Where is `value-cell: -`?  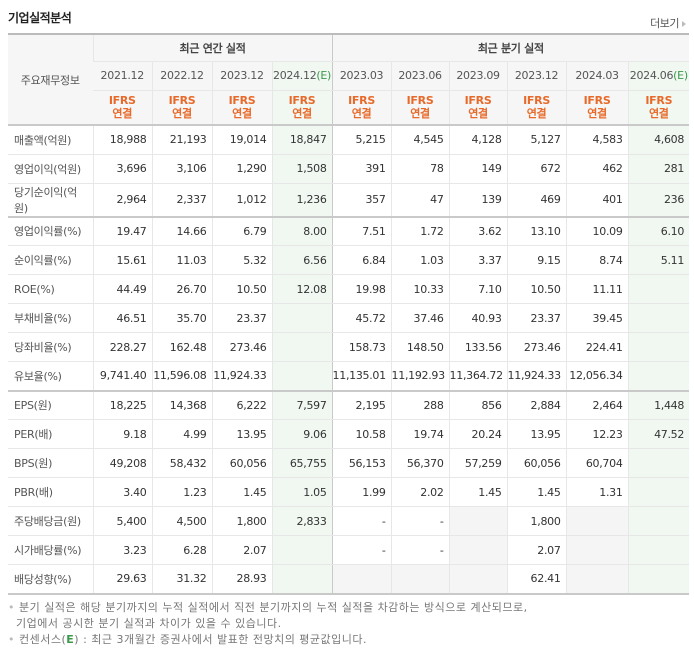
value-cell: - is located at coordinates (420, 521).